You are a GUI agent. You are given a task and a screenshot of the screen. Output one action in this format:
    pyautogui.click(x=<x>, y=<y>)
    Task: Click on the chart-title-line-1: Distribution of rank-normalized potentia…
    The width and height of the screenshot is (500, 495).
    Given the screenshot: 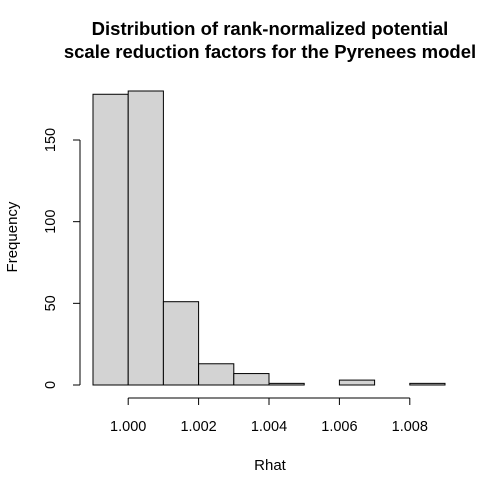 What is the action you would take?
    pyautogui.click(x=270, y=28)
    